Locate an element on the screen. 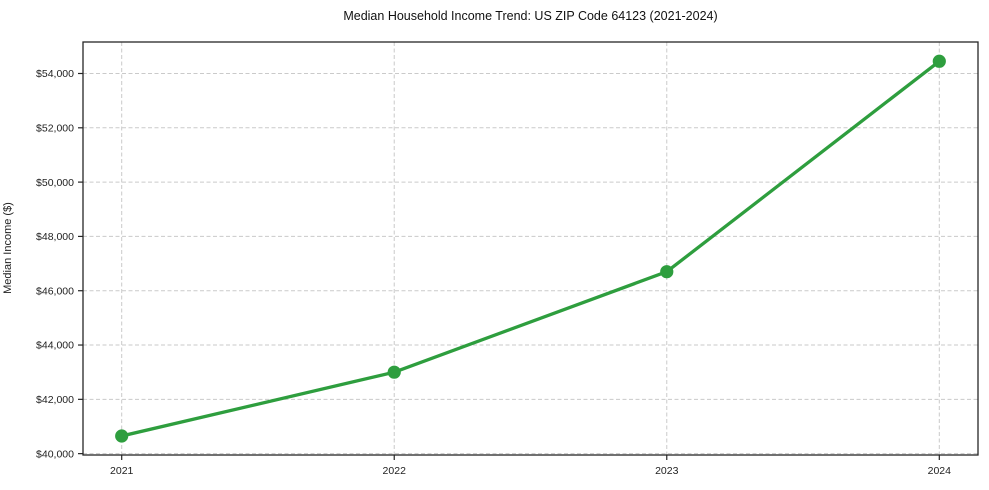 This screenshot has width=989, height=490. x-tick-label: 2023 is located at coordinates (667, 471).